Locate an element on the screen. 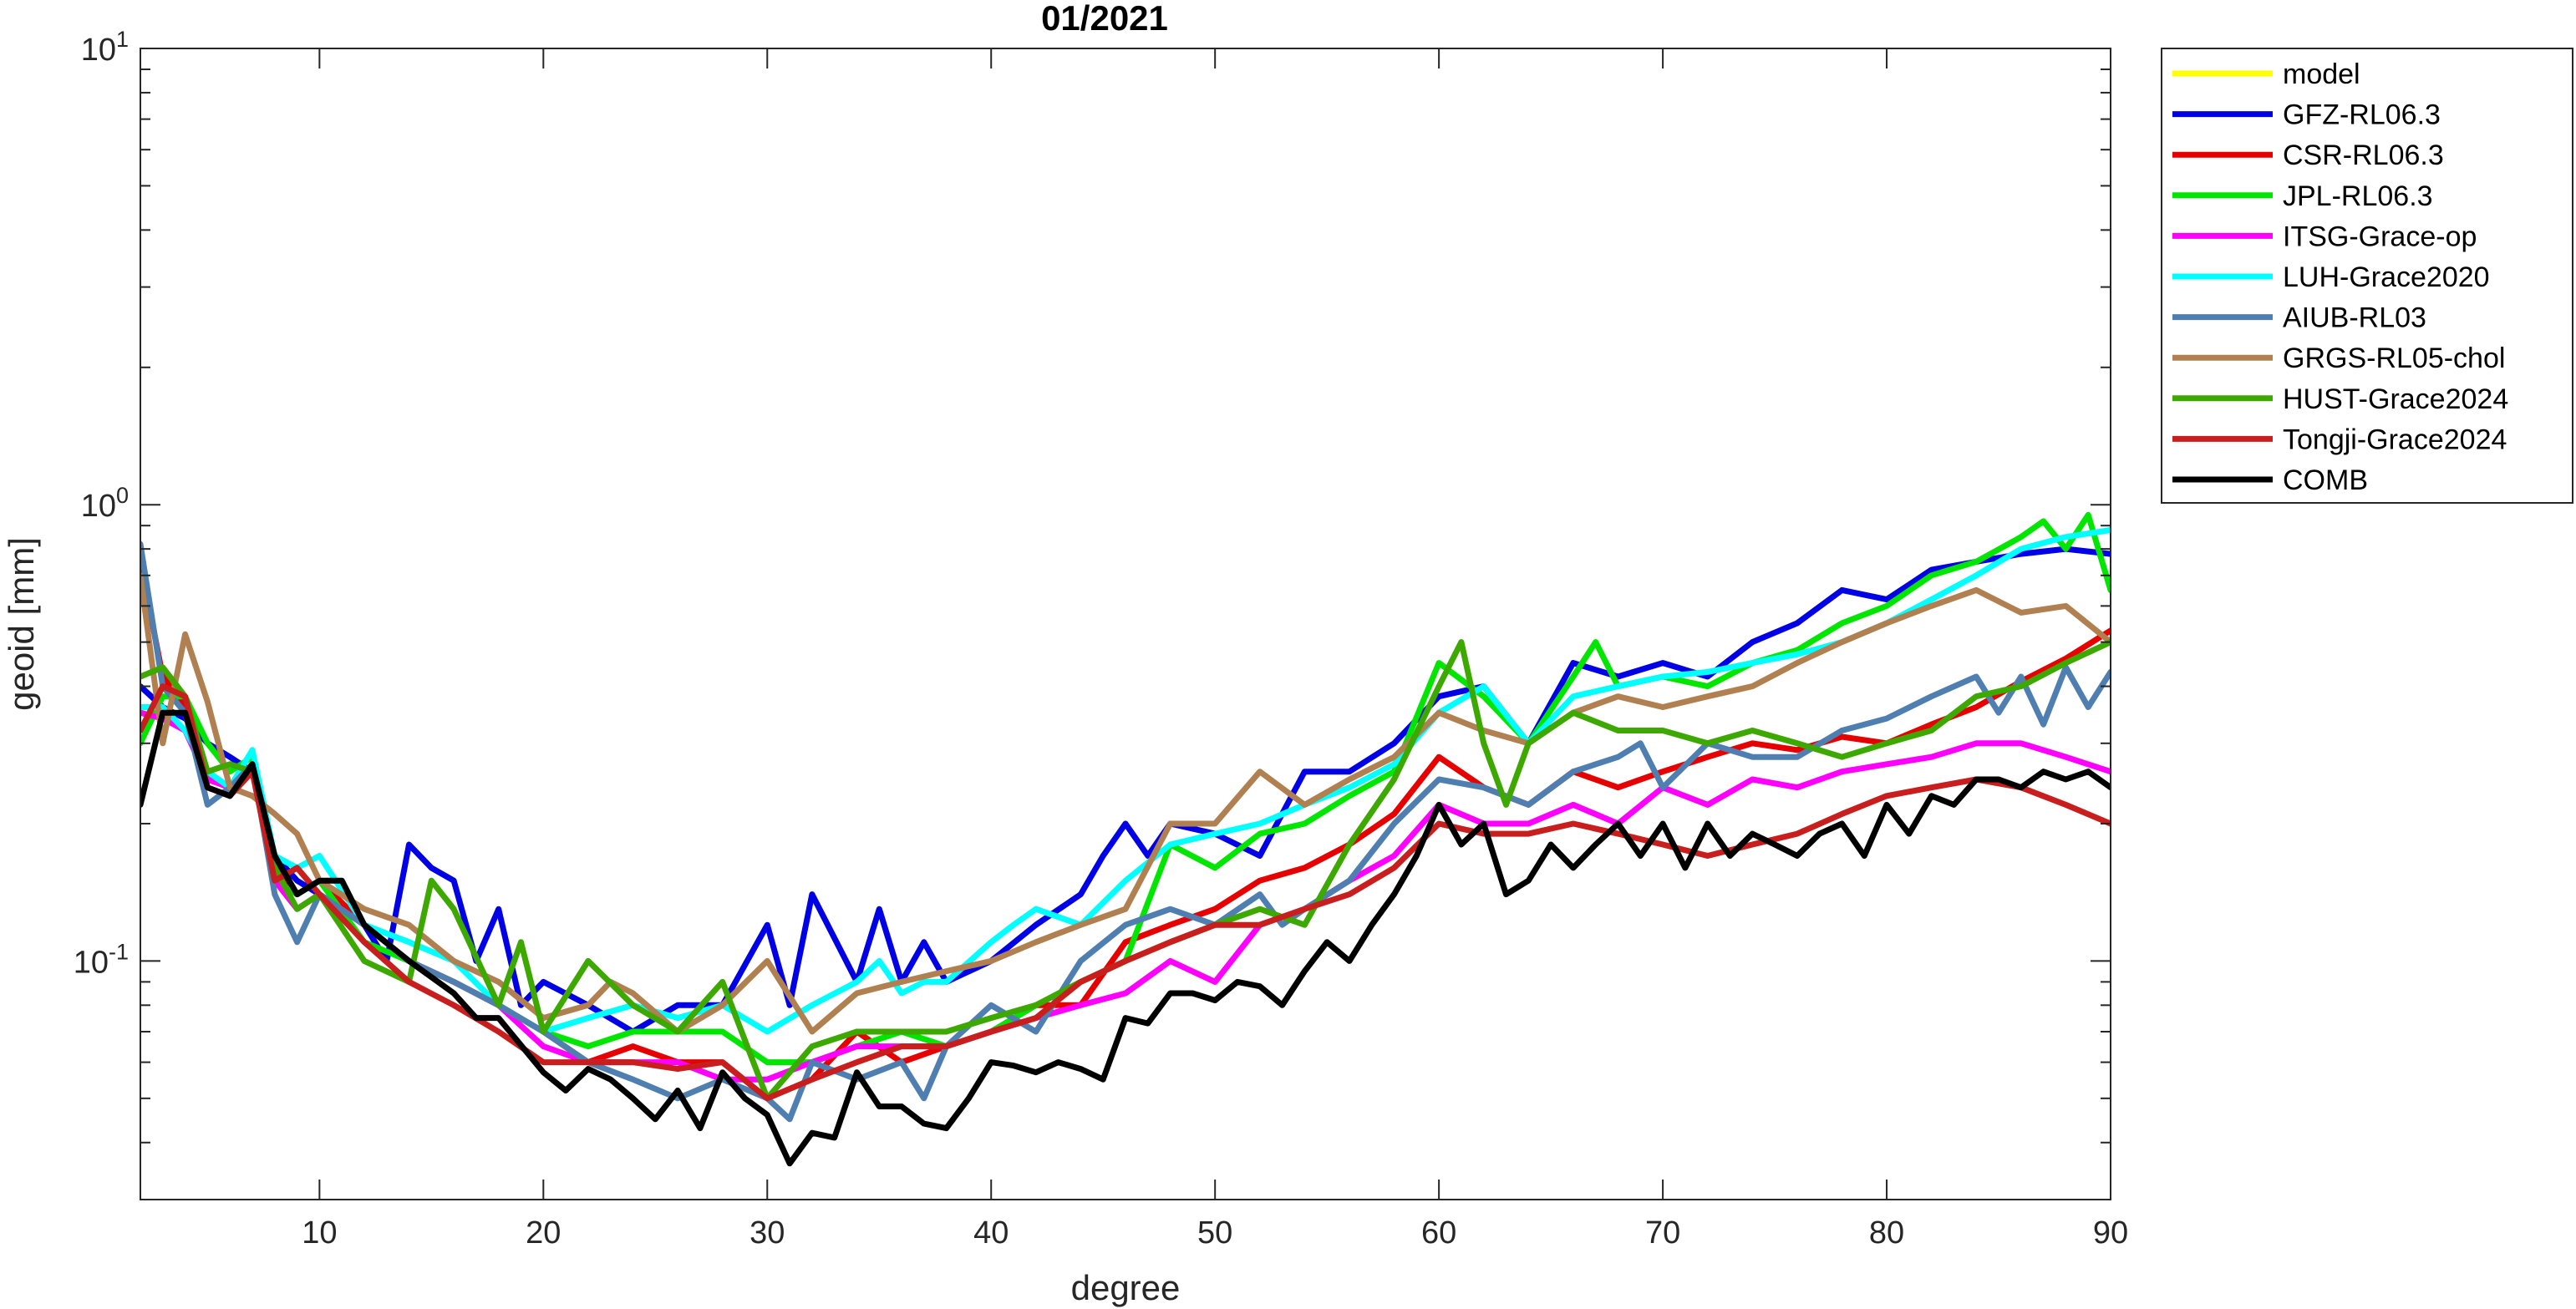 The width and height of the screenshot is (2576, 1309). legend-entry: AIUB-RL03 is located at coordinates (2354, 318).